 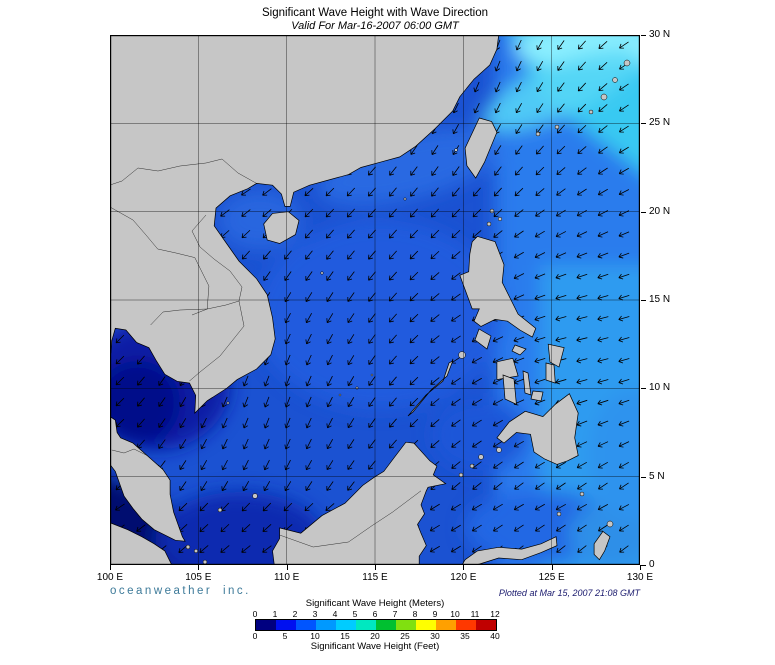 I want to click on lon-tick-label: 120 E, so click(x=463, y=577).